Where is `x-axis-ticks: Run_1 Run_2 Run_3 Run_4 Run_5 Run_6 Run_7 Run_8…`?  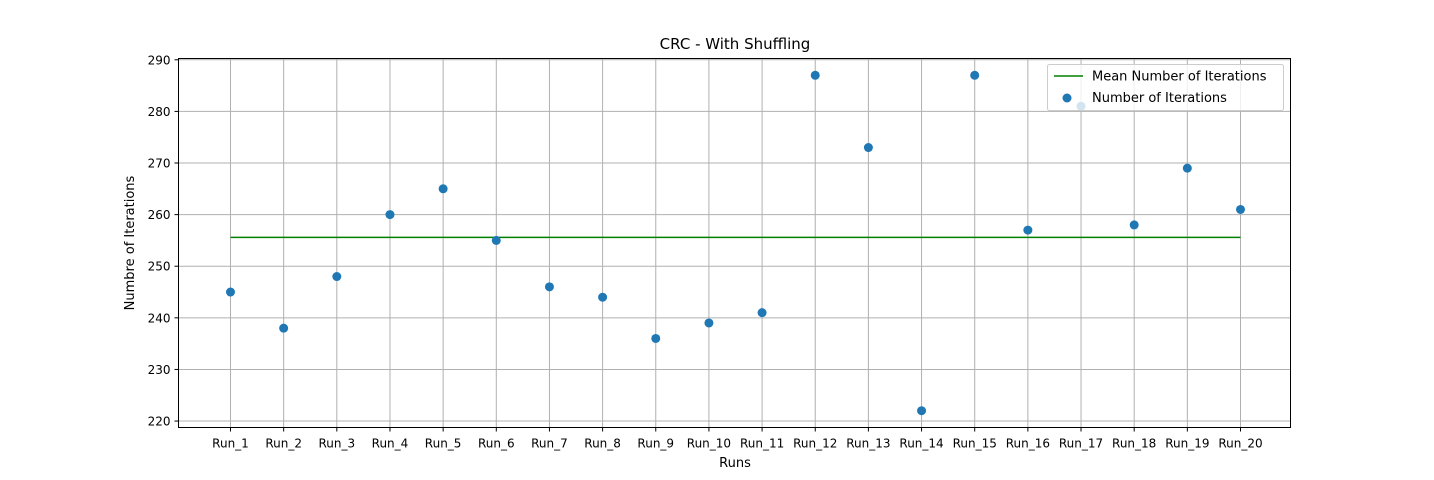
x-axis-ticks: Run_1 Run_2 Run_3 Run_4 Run_5 Run_6 Run_7 Run_8… is located at coordinates (737, 439).